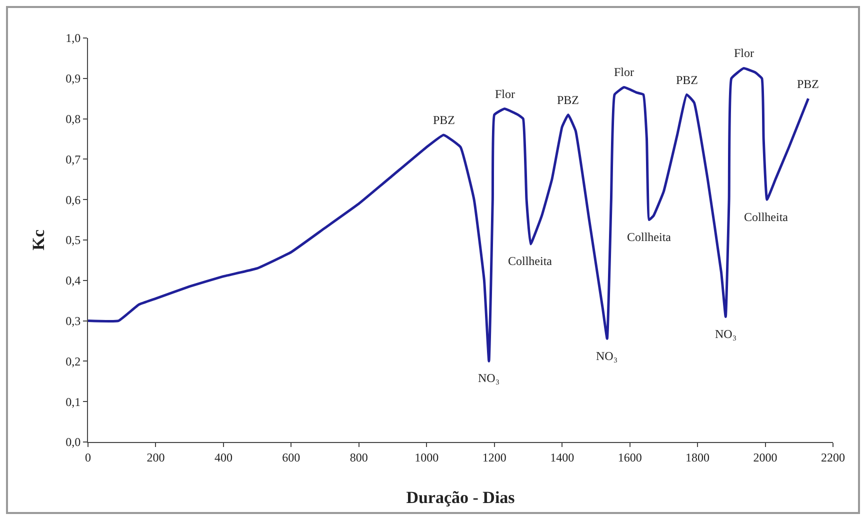  I want to click on x-tick-label: 400, so click(223, 457).